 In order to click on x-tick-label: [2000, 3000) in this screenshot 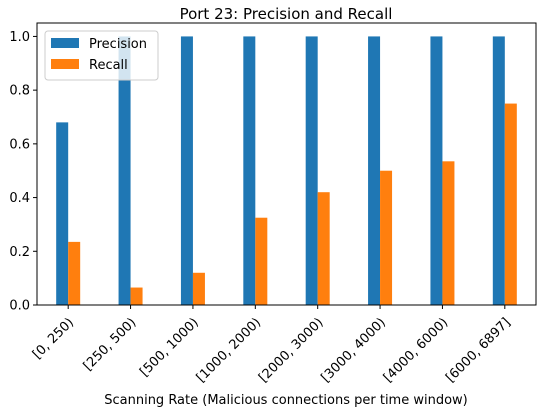, I will do `click(291, 350)`.